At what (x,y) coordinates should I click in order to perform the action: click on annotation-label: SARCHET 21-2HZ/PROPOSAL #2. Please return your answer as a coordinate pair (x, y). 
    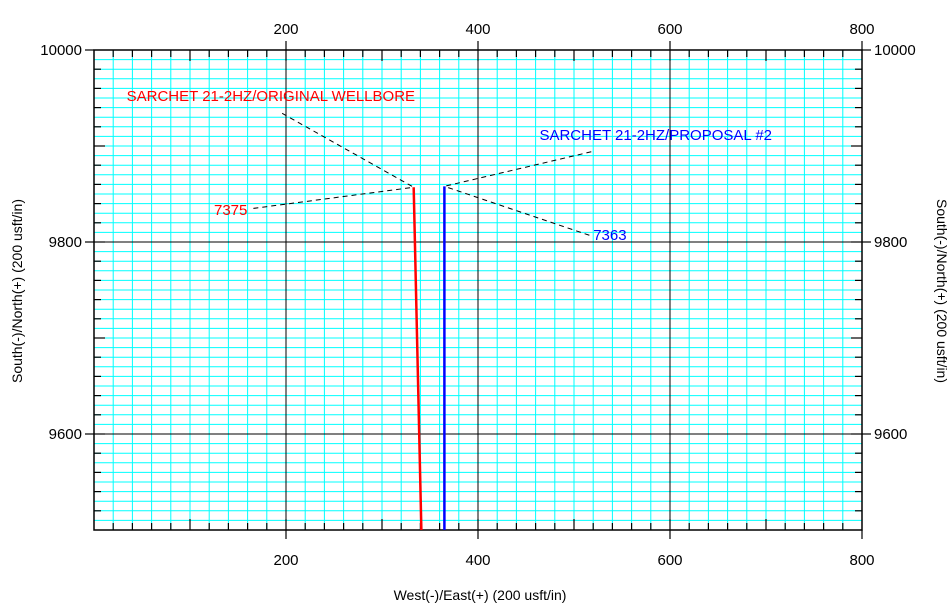
    Looking at the image, I should click on (655, 135).